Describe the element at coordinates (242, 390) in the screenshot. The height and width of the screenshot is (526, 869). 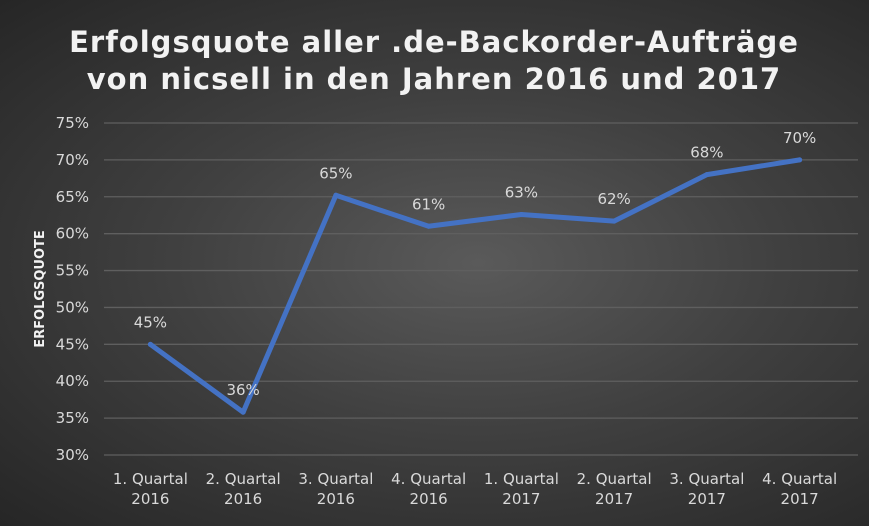
I see `data-label: 36%` at that location.